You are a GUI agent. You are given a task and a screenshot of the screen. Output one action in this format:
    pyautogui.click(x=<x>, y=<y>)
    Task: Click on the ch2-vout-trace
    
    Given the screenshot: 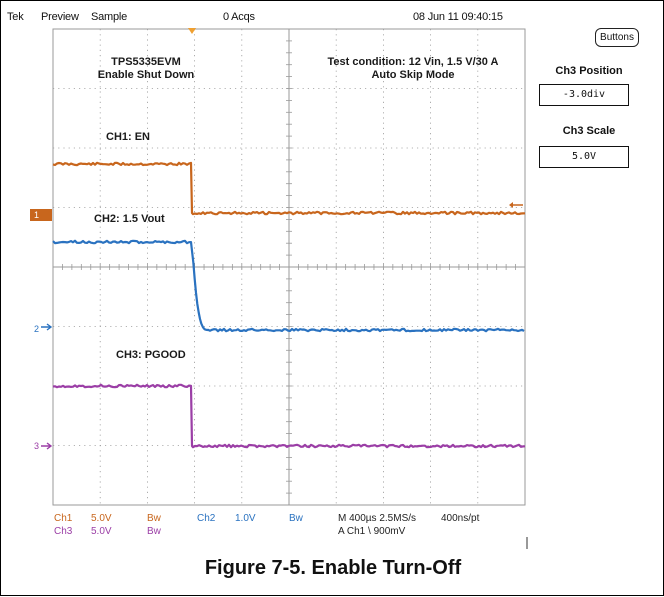 What is the action you would take?
    pyautogui.click(x=288, y=286)
    